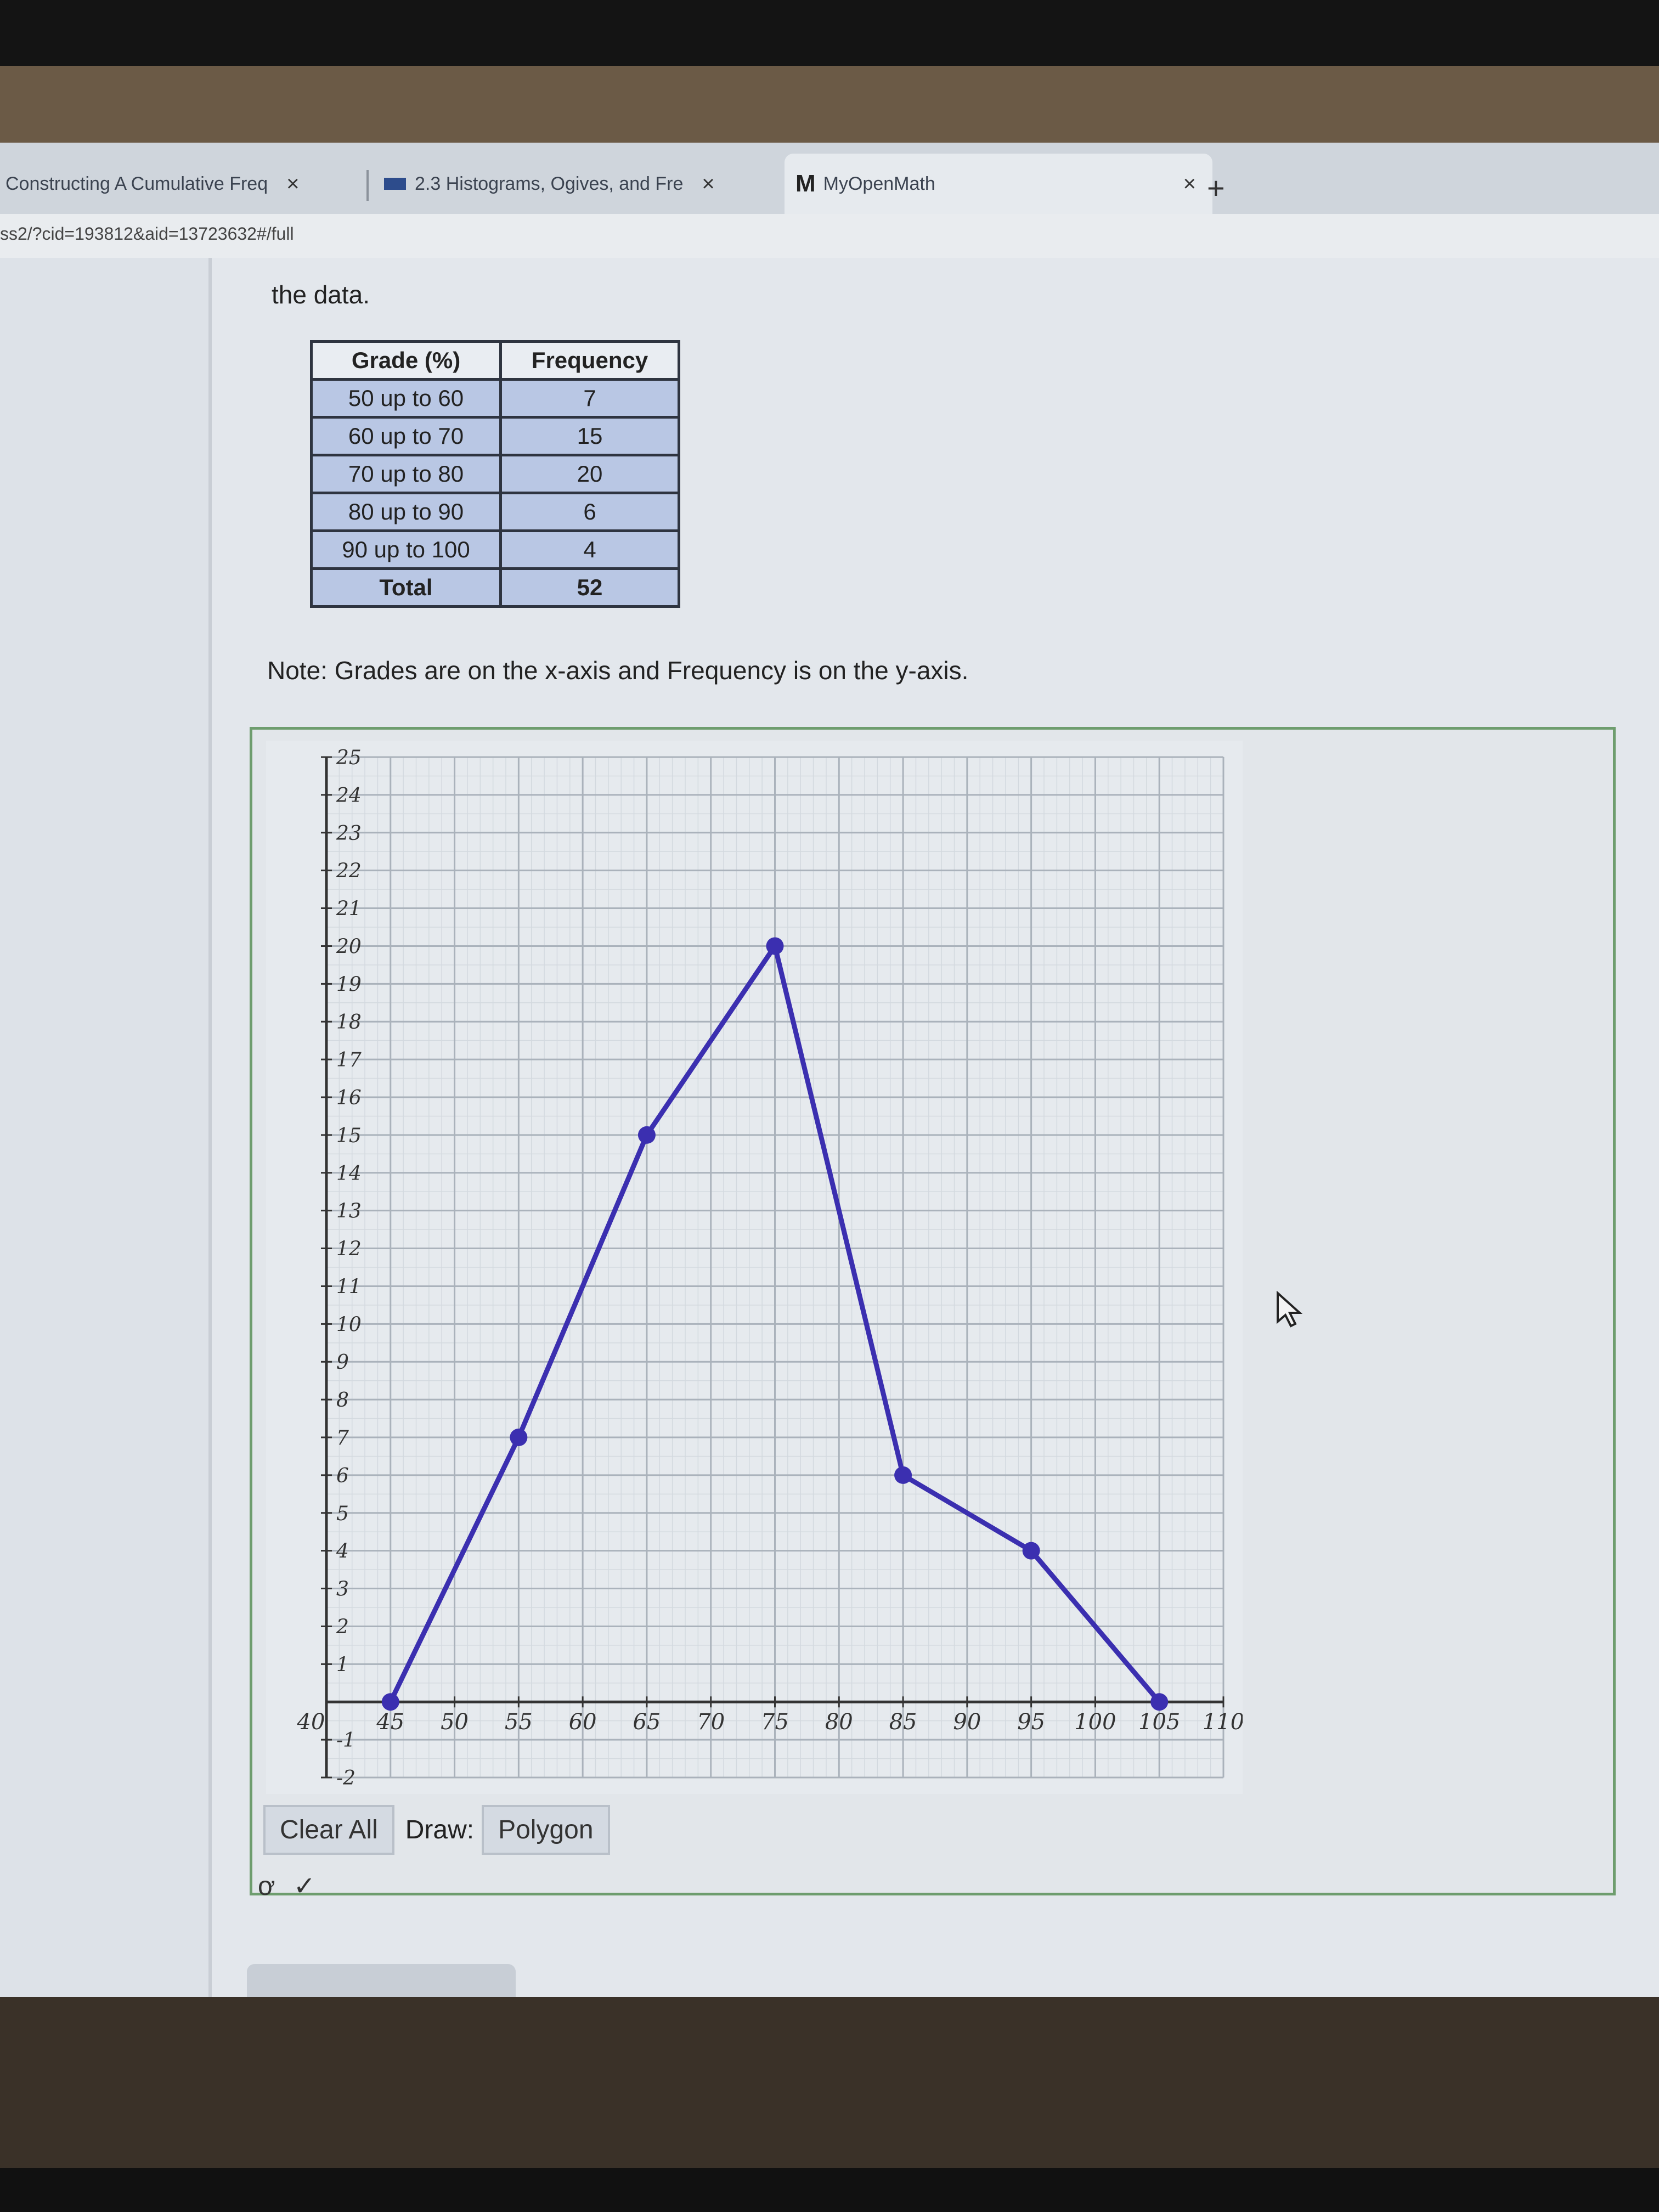 Image resolution: width=1659 pixels, height=2212 pixels. Describe the element at coordinates (266, 1887) in the screenshot. I see `pointer-tool-icon: ơ` at that location.